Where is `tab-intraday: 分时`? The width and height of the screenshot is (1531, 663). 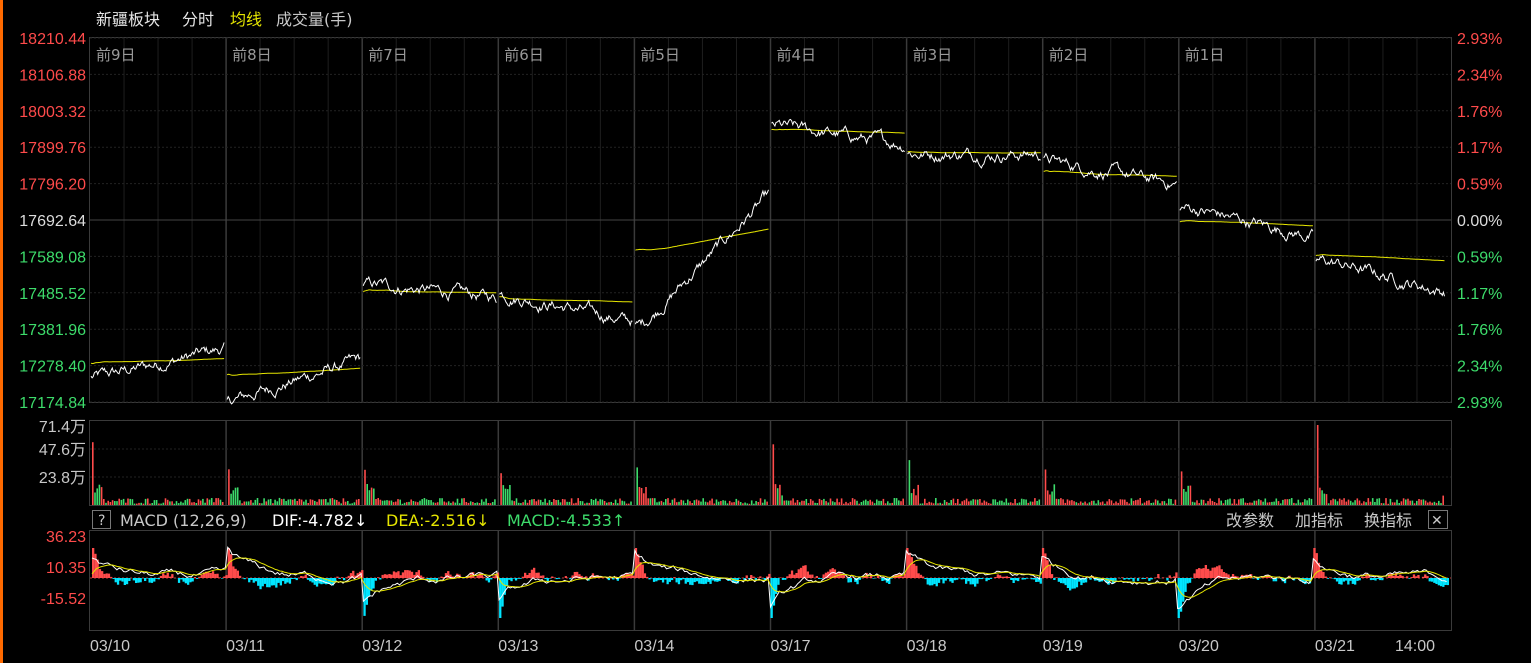 tab-intraday: 分时 is located at coordinates (198, 19).